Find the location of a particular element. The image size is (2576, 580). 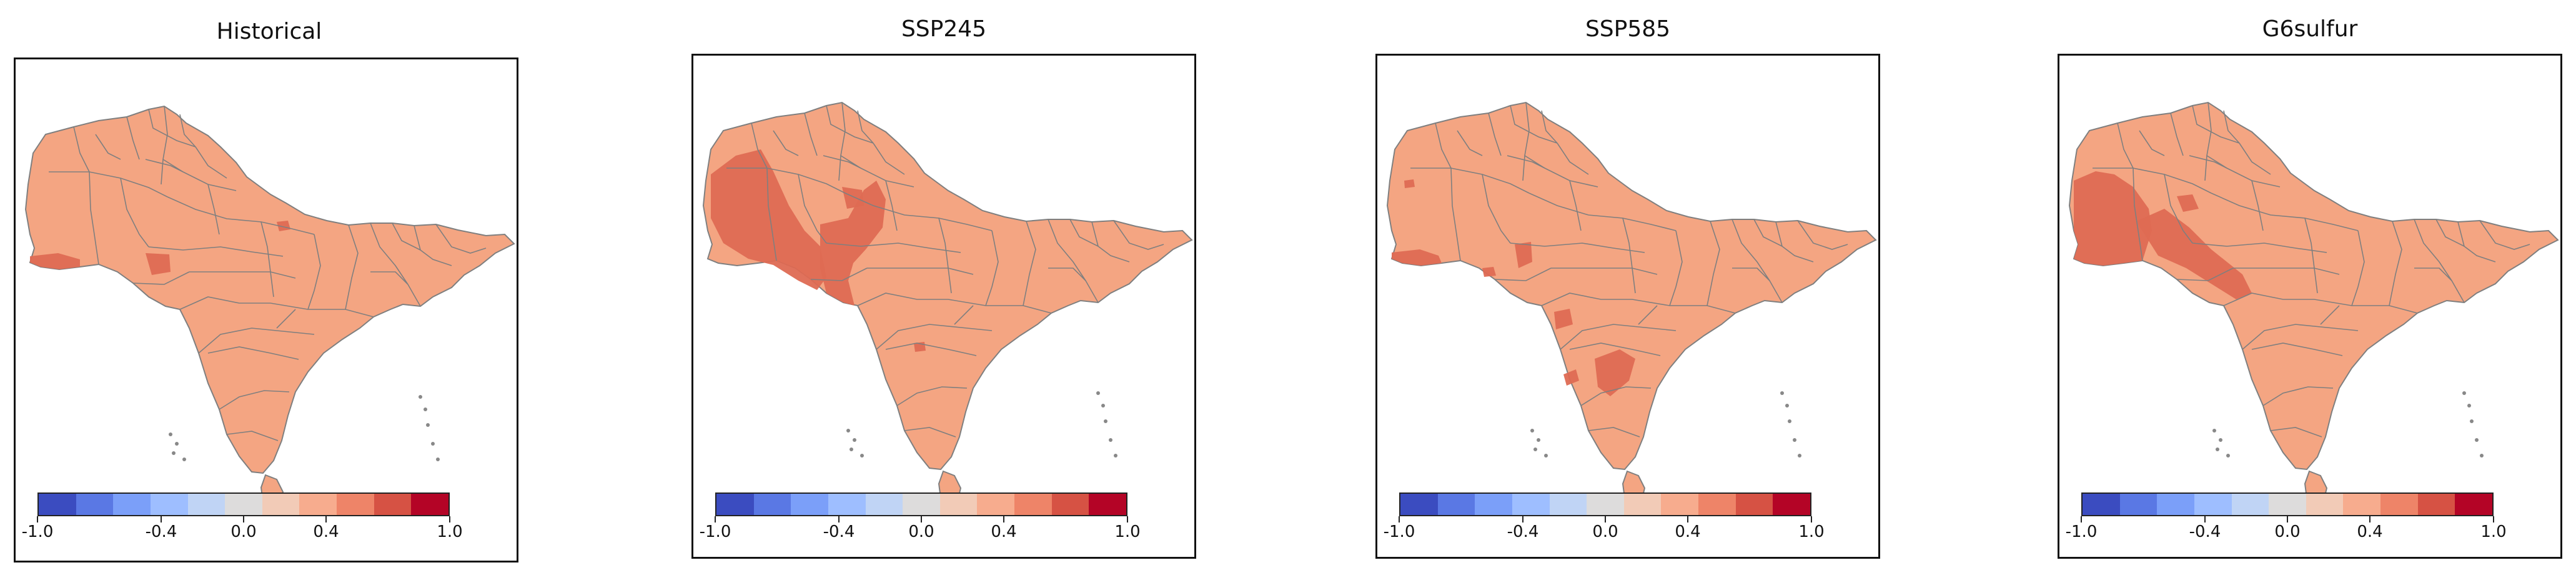

south-asia-map is located at coordinates (2313, 304).